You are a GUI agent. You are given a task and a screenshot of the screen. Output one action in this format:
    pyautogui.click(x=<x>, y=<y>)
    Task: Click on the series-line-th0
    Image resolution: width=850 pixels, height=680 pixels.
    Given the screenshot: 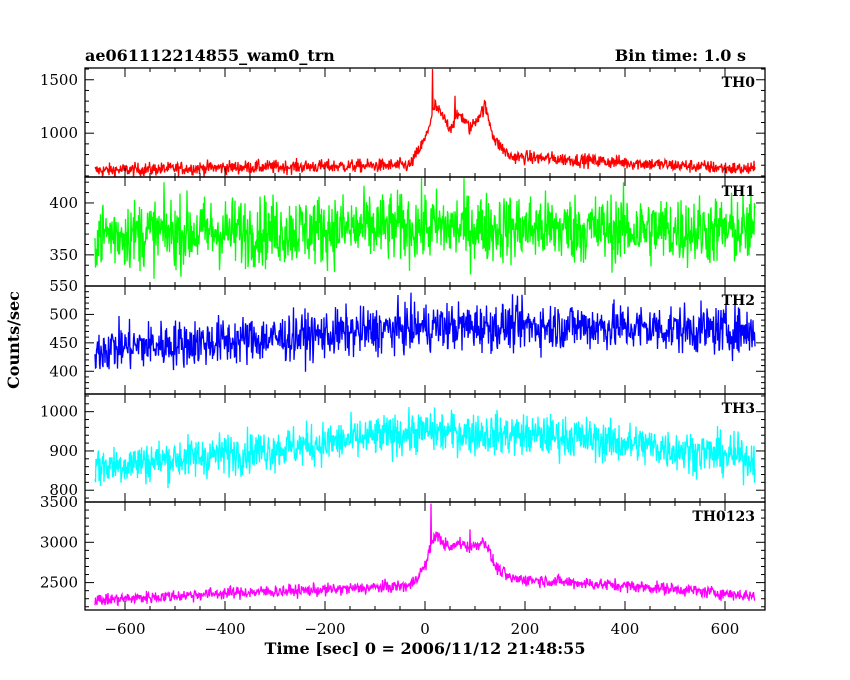 What is the action you would take?
    pyautogui.click(x=425, y=123)
    